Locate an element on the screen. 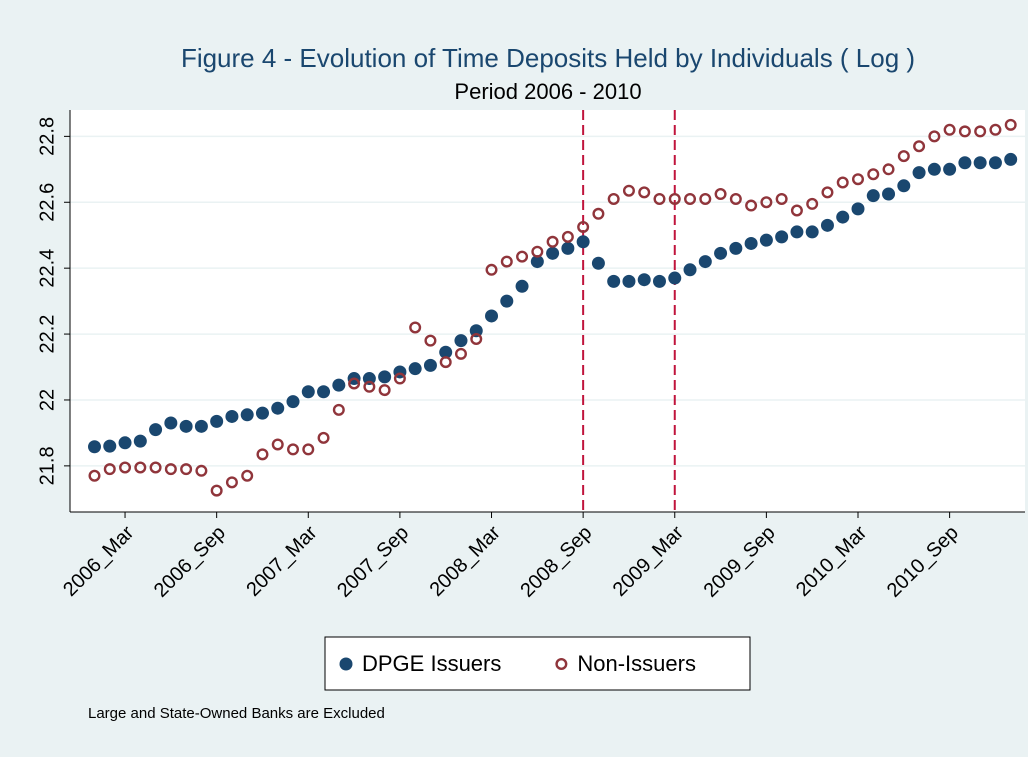 The width and height of the screenshot is (1028, 757). y-tick-label: 22 is located at coordinates (47, 400).